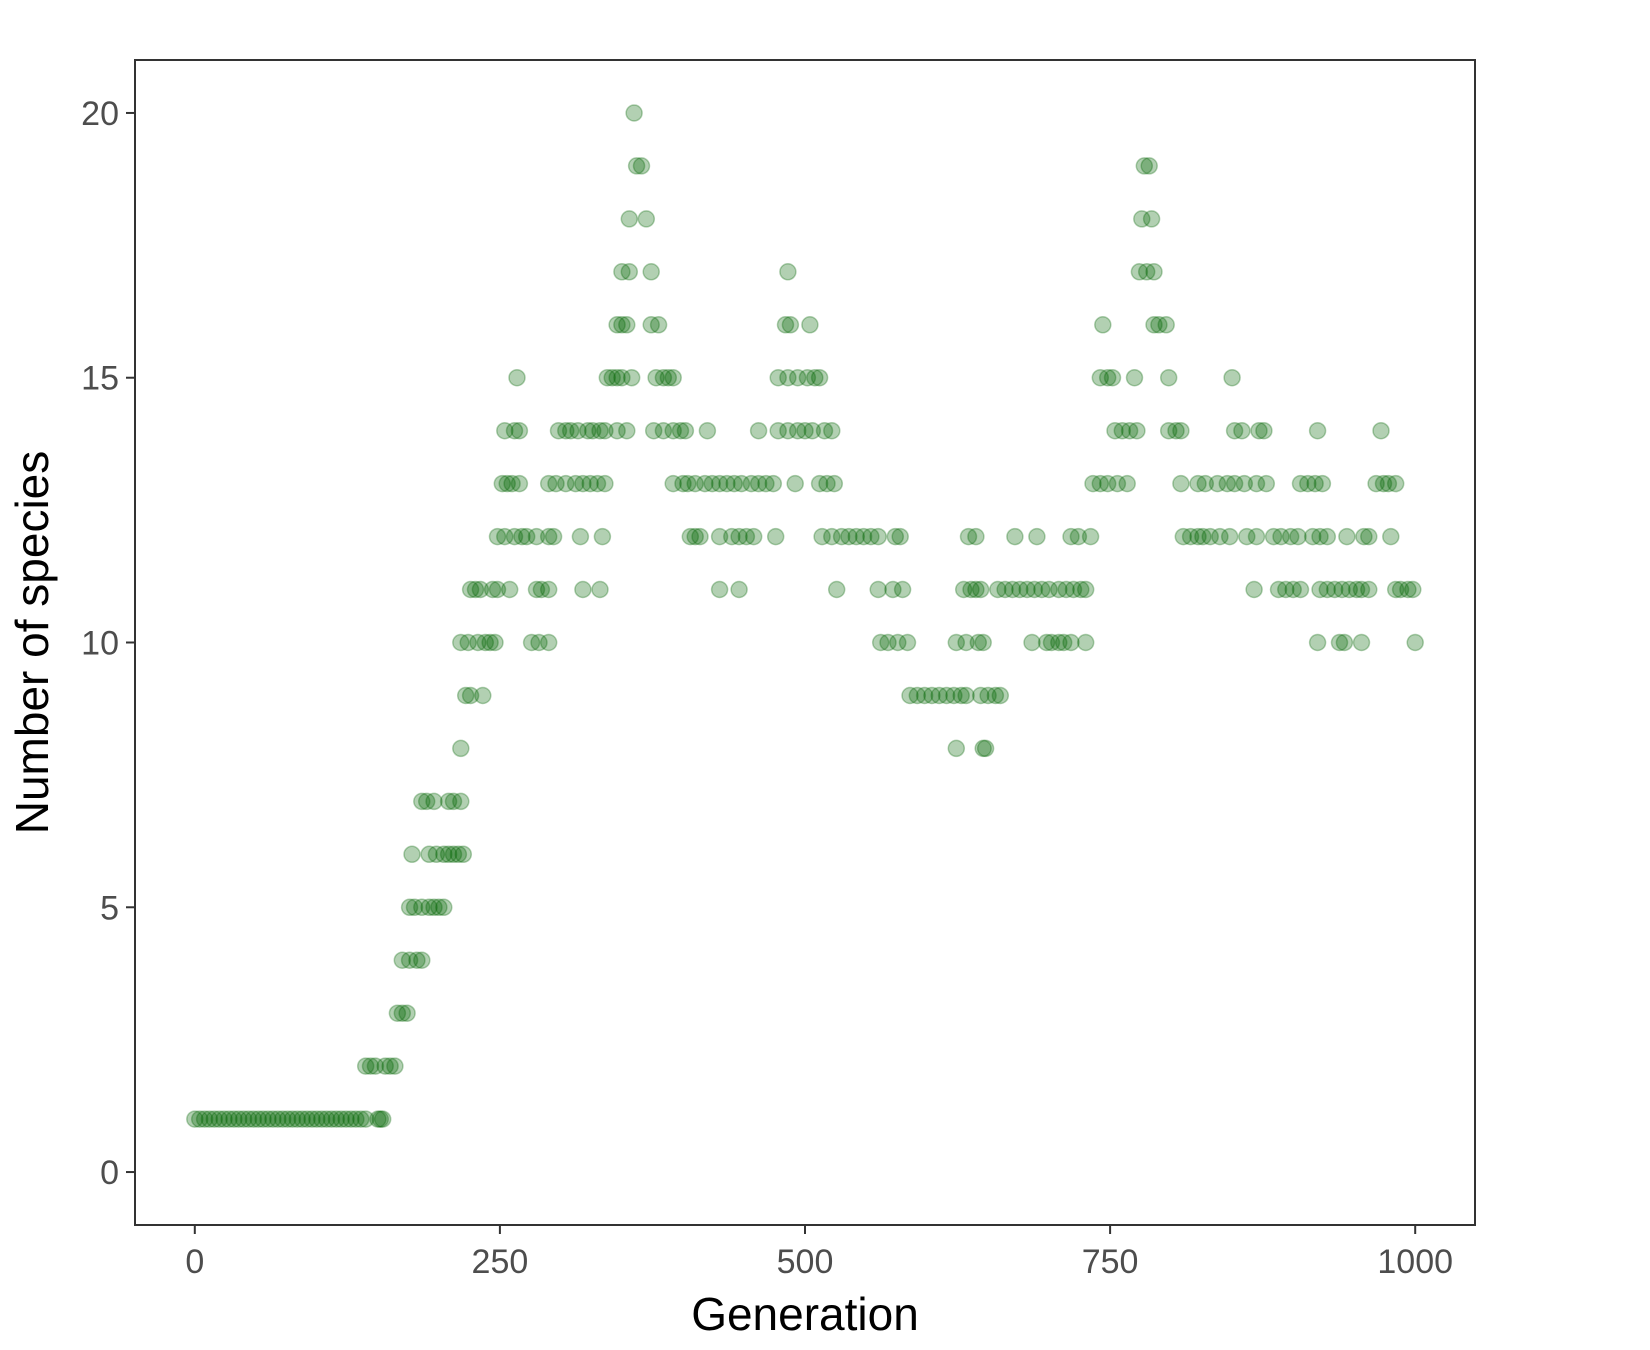  What do you see at coordinates (100, 114) in the screenshot?
I see `y-tick-label: 20` at bounding box center [100, 114].